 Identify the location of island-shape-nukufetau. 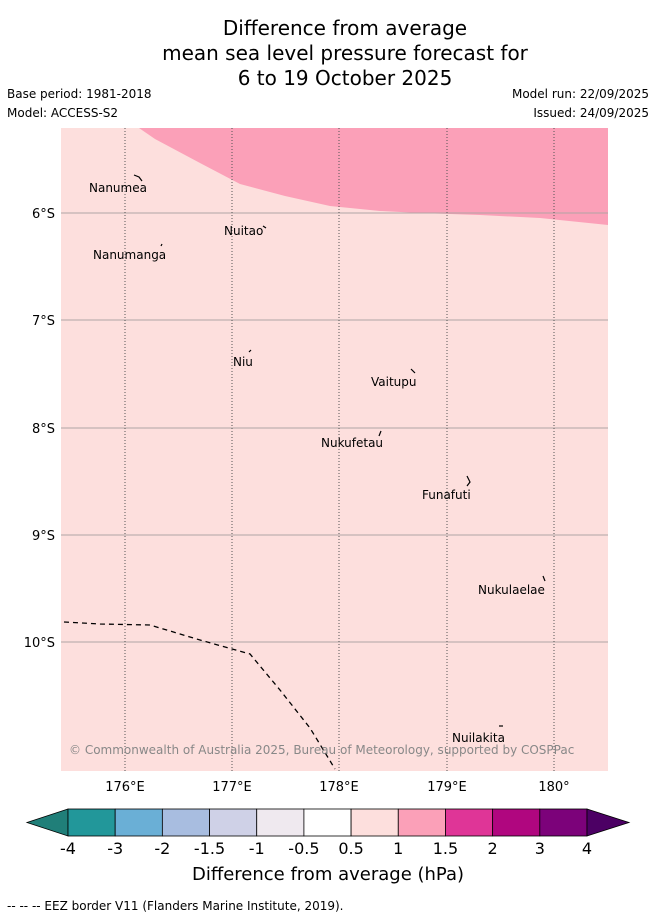
(380, 433).